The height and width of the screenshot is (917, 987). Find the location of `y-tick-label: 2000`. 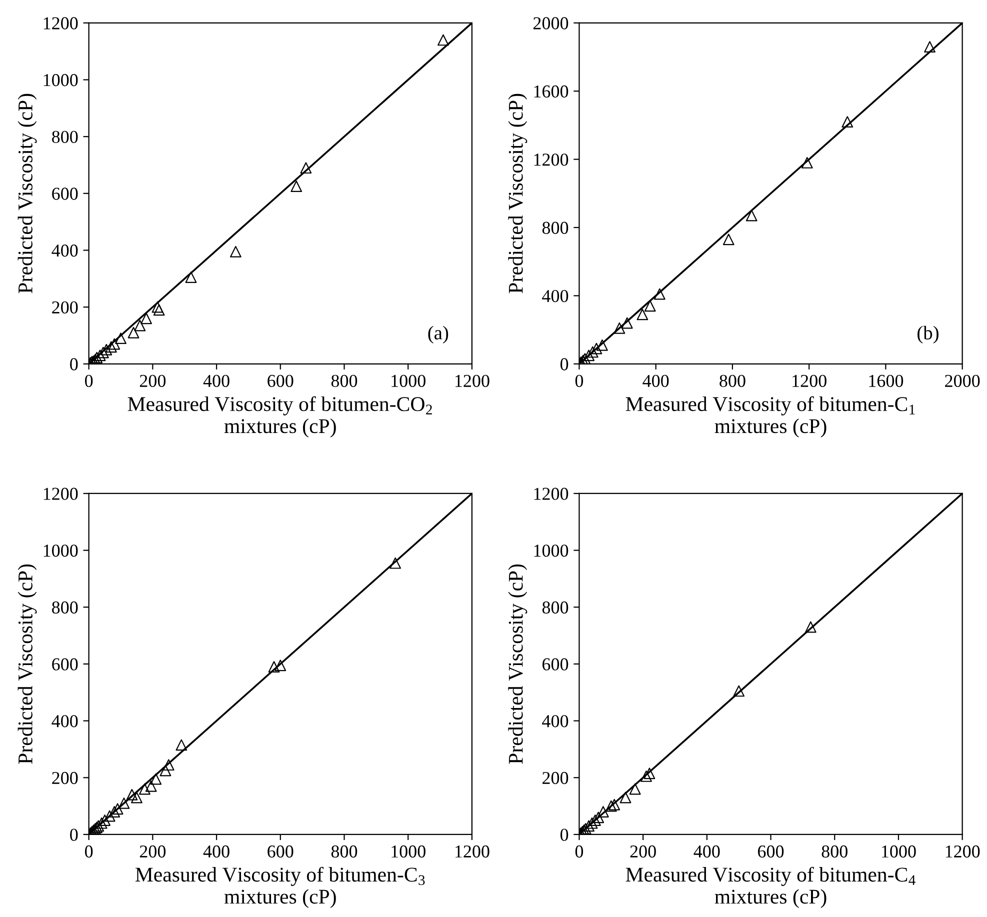

y-tick-label: 2000 is located at coordinates (550, 23).